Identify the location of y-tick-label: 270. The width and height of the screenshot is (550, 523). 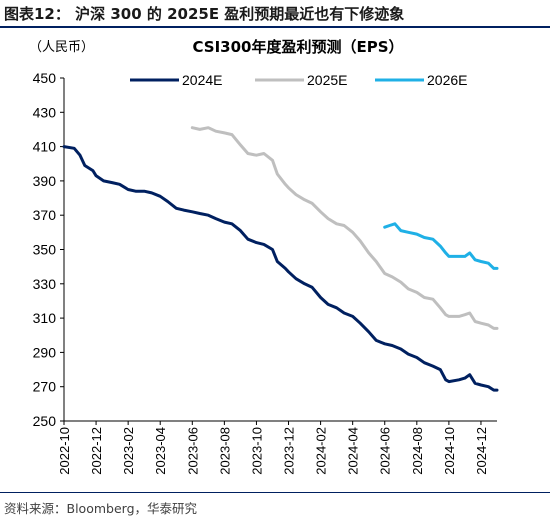
(45, 387).